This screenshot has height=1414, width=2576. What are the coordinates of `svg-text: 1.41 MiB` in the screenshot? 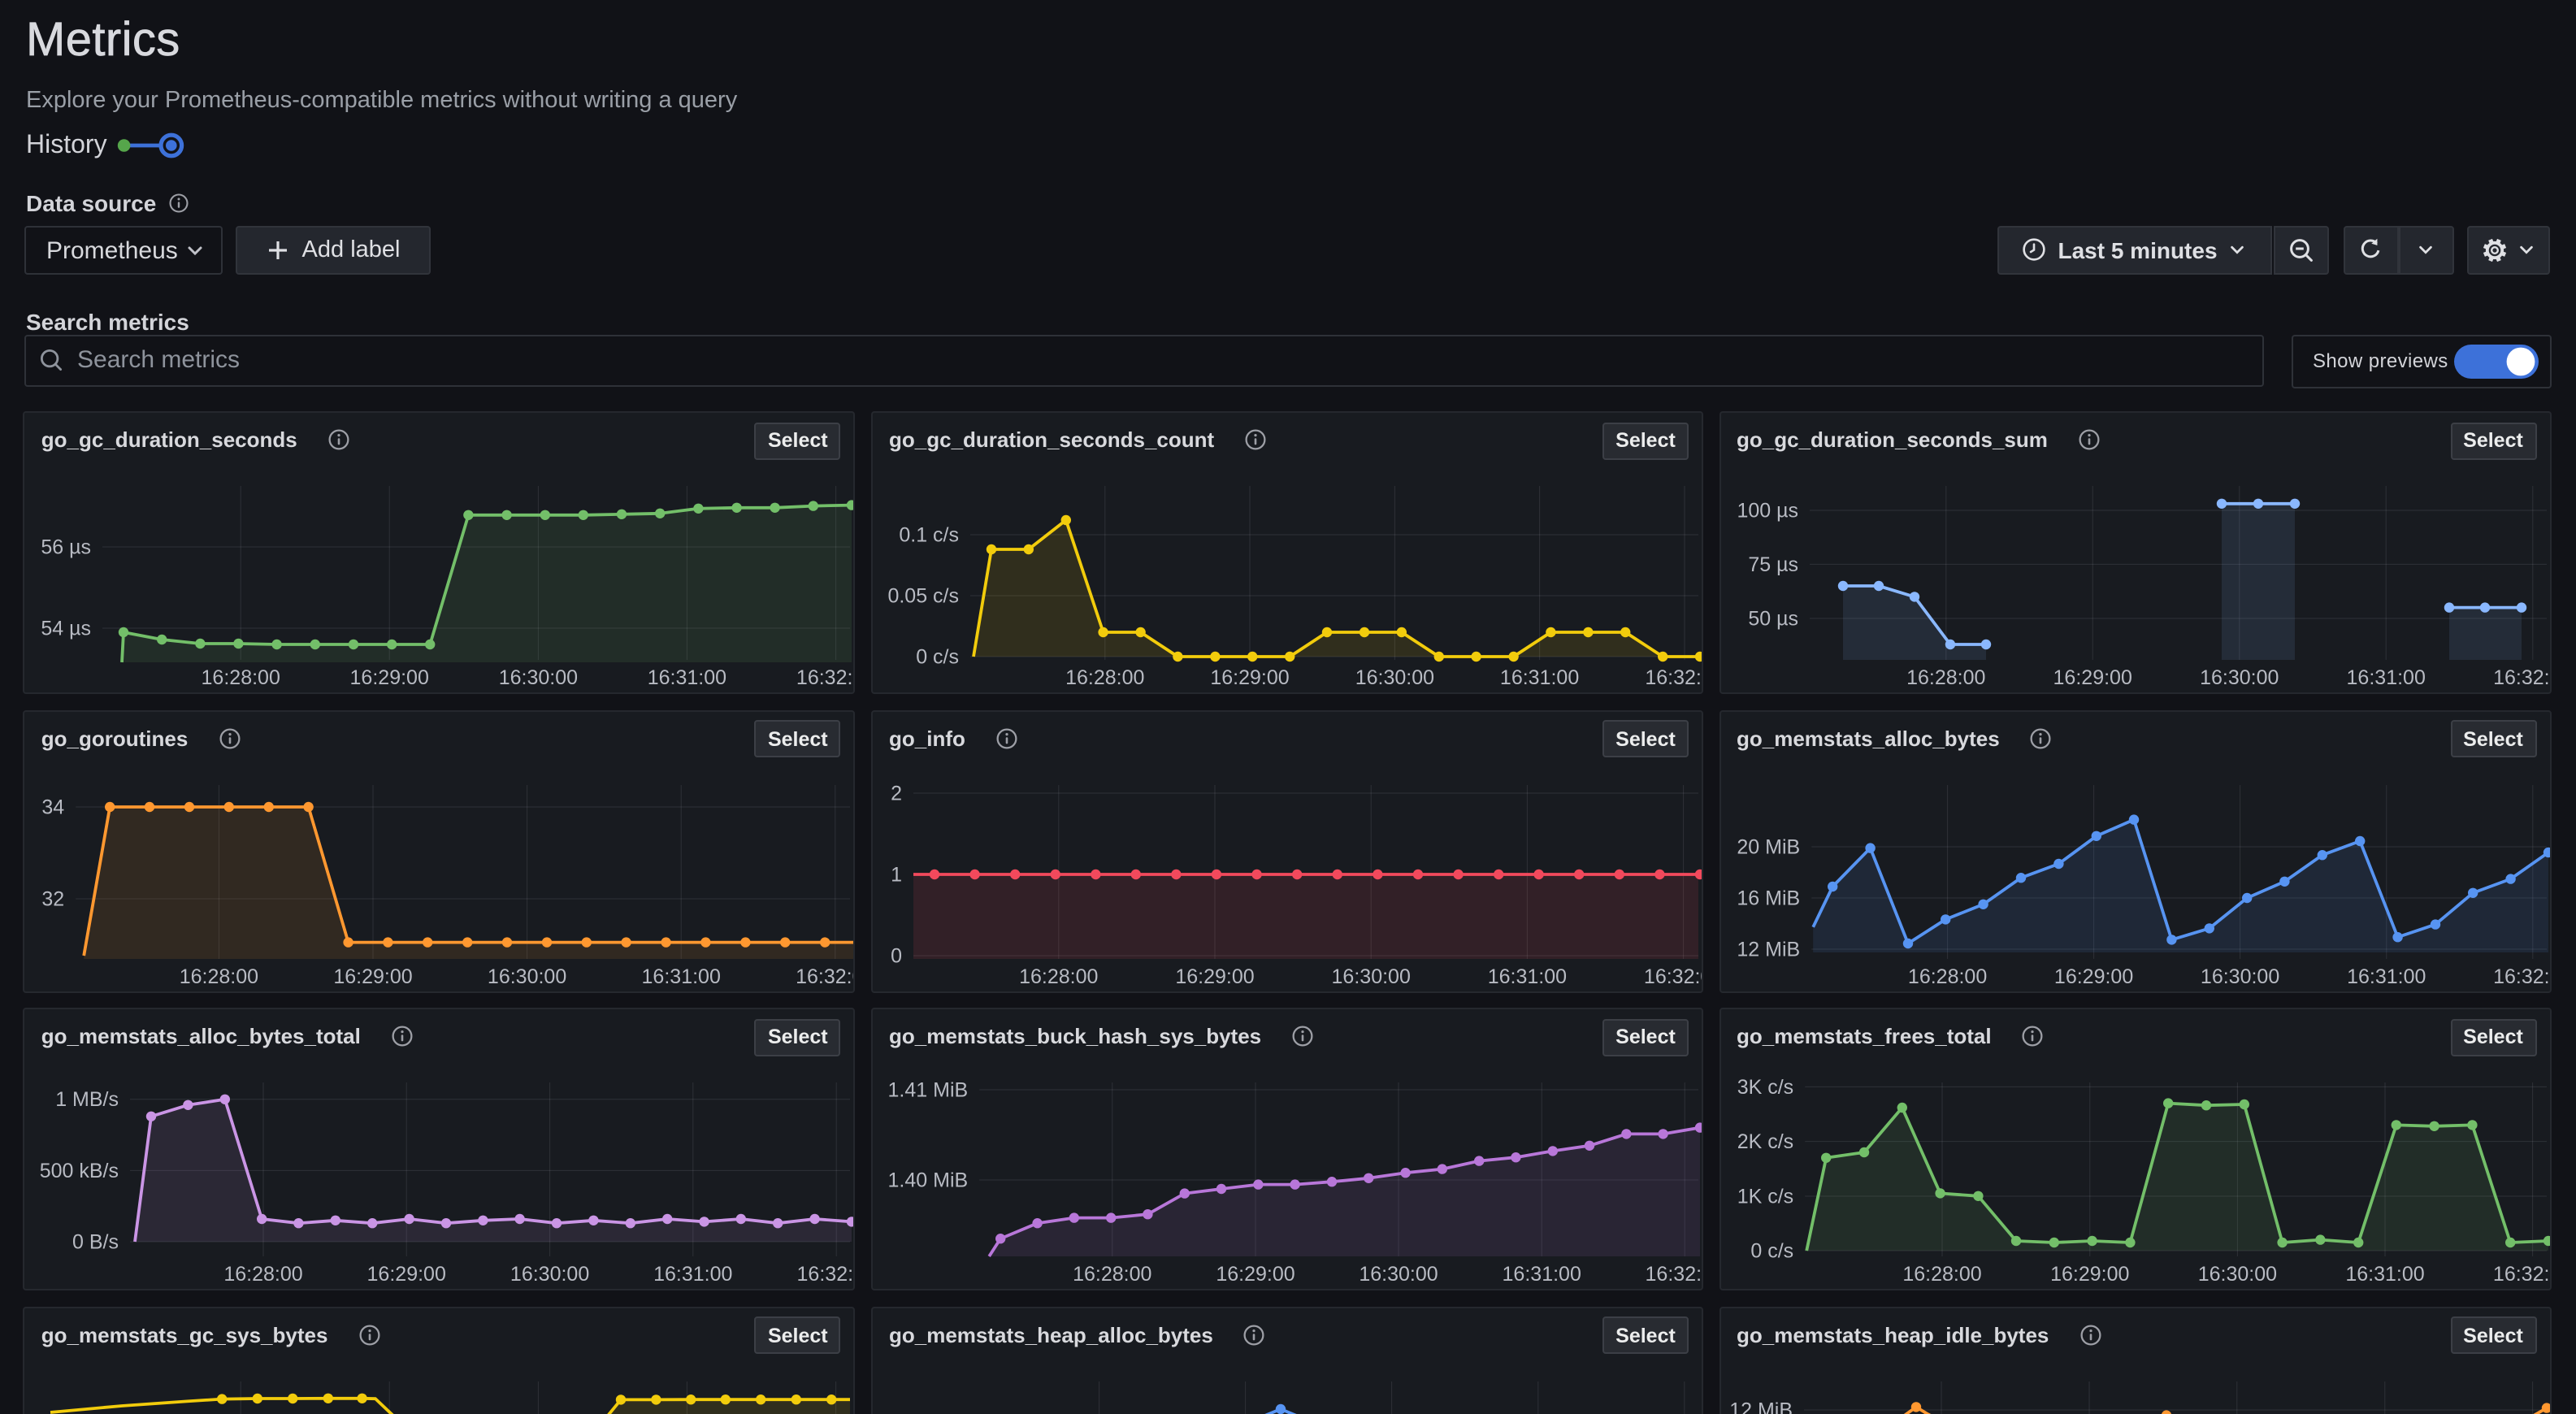 It's located at (928, 1089).